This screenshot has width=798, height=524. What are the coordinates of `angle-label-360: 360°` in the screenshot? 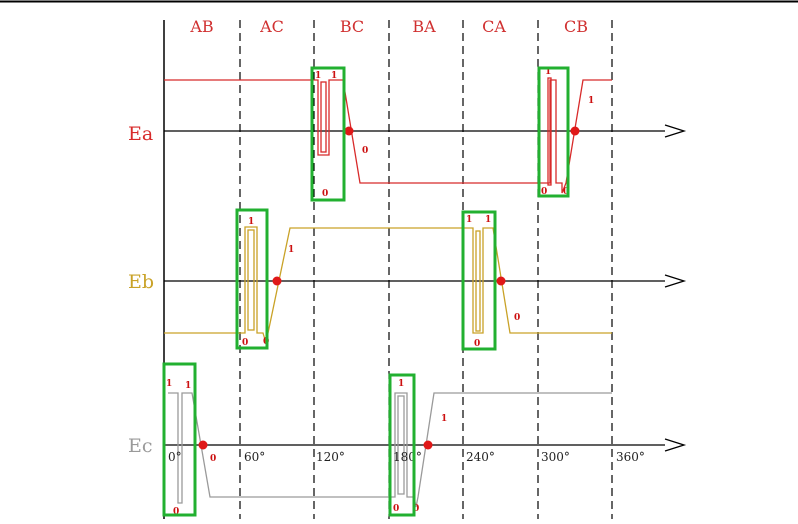 It's located at (630, 457).